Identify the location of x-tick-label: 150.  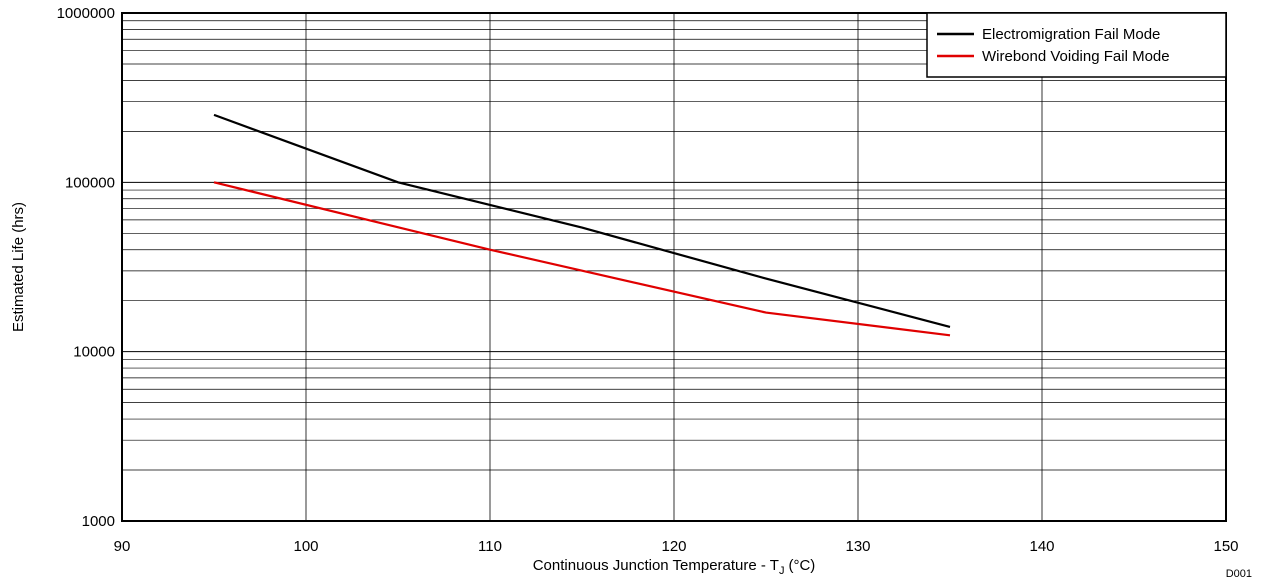
(1225, 546).